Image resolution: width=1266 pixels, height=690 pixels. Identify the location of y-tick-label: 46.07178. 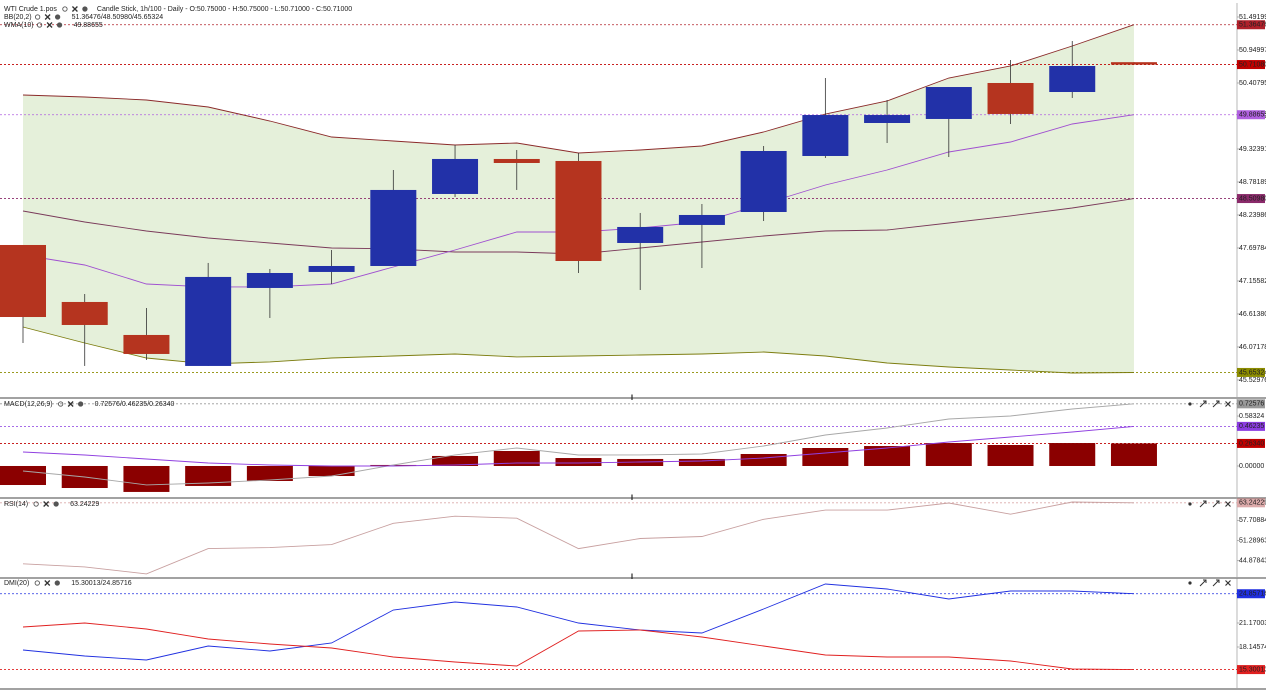
(1252, 347).